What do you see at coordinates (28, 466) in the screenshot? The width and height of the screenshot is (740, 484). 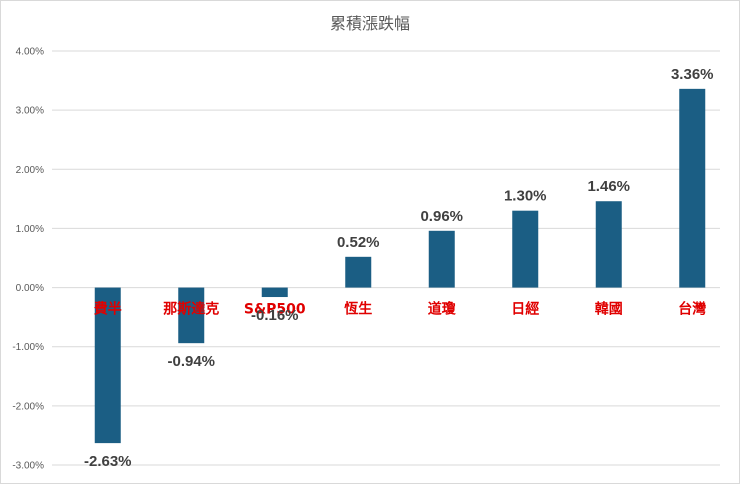 I see `y-tick-label: -3.00%` at bounding box center [28, 466].